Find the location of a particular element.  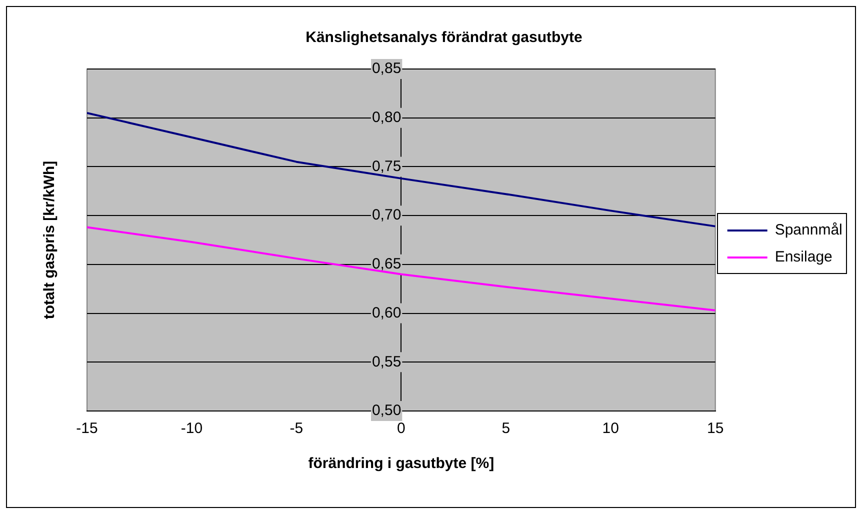

x-axis-title: förändring i gasutbyte [%] is located at coordinates (401, 463).